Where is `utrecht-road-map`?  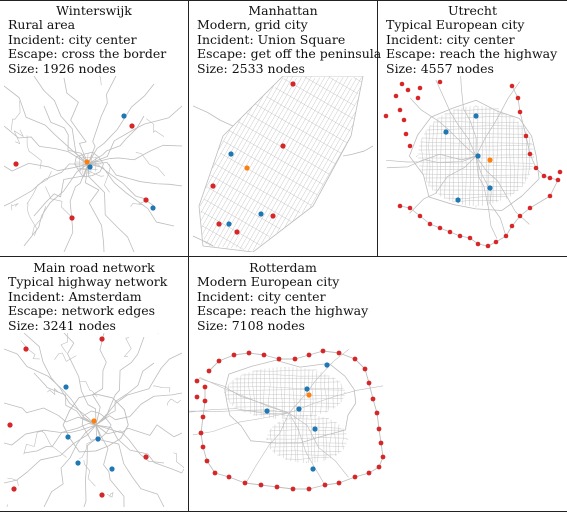
utrecht-road-map is located at coordinates (473, 162).